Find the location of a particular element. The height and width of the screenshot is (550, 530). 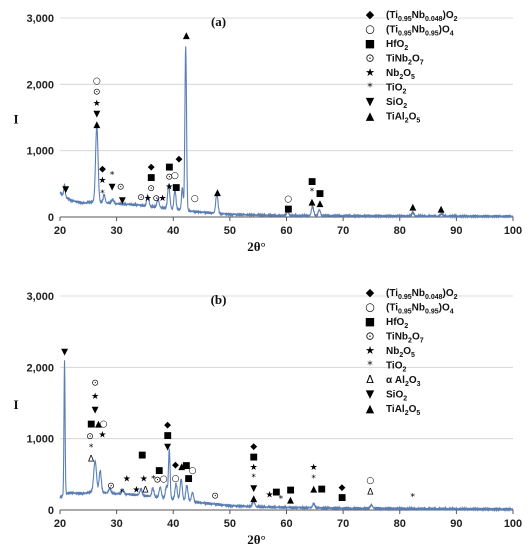

y-tick-label: 1,000 is located at coordinates (40, 440).